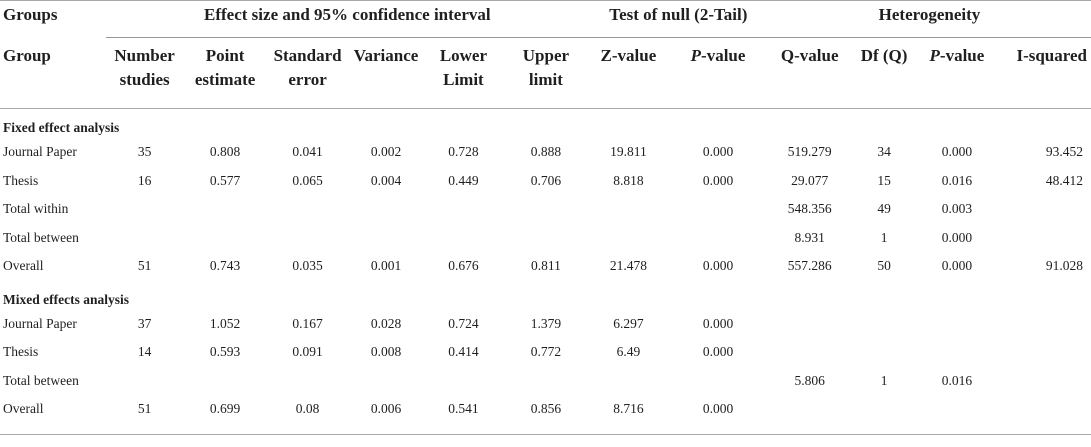  Describe the element at coordinates (463, 266) in the screenshot. I see `cell-lower-limit: 0.676` at that location.